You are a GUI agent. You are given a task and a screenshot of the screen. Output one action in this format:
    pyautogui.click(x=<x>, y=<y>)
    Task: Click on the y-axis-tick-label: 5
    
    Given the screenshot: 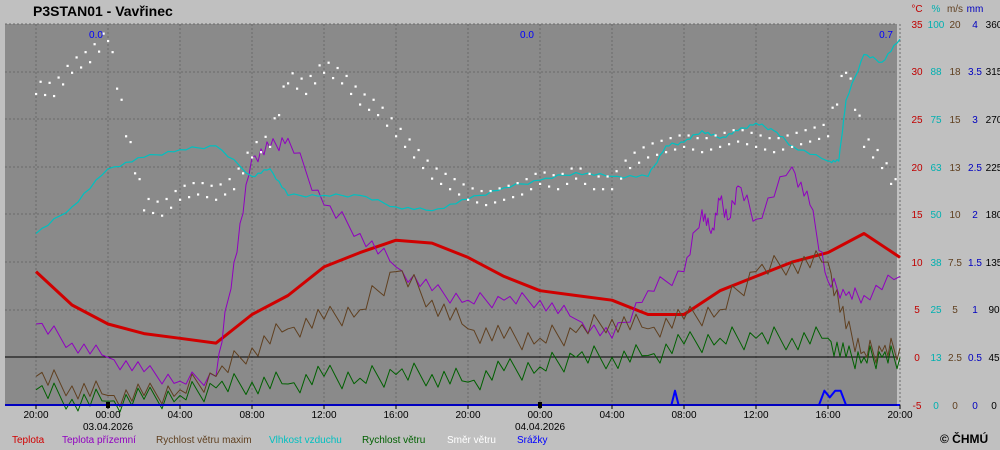 What is the action you would take?
    pyautogui.click(x=955, y=310)
    